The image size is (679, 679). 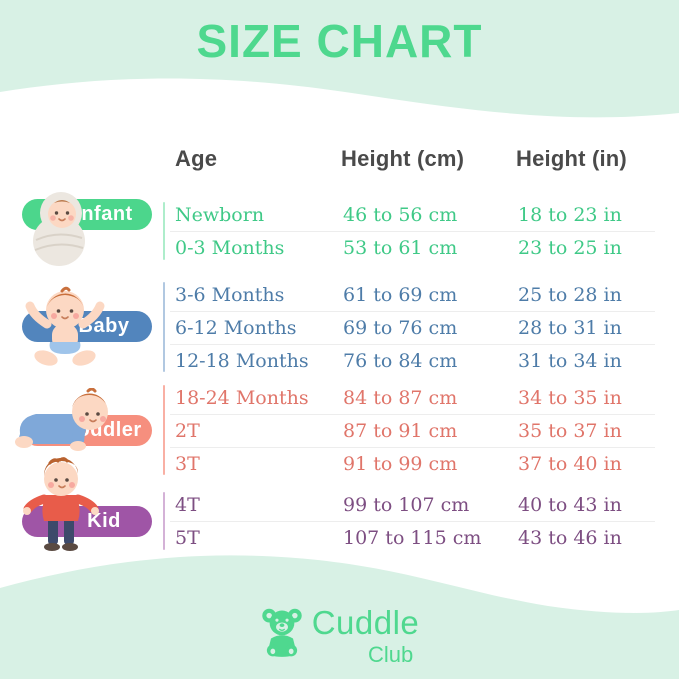 What do you see at coordinates (400, 398) in the screenshot?
I see `height-cm-cell: 84 to 87 cm` at bounding box center [400, 398].